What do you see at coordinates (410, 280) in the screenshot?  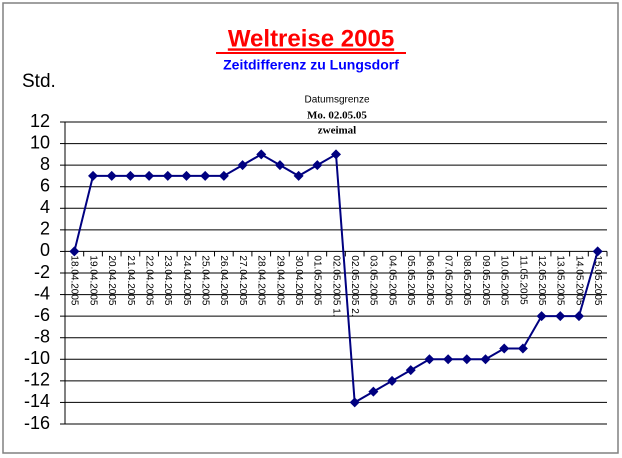 I see `x-tick-label: 05.05.2005` at bounding box center [410, 280].